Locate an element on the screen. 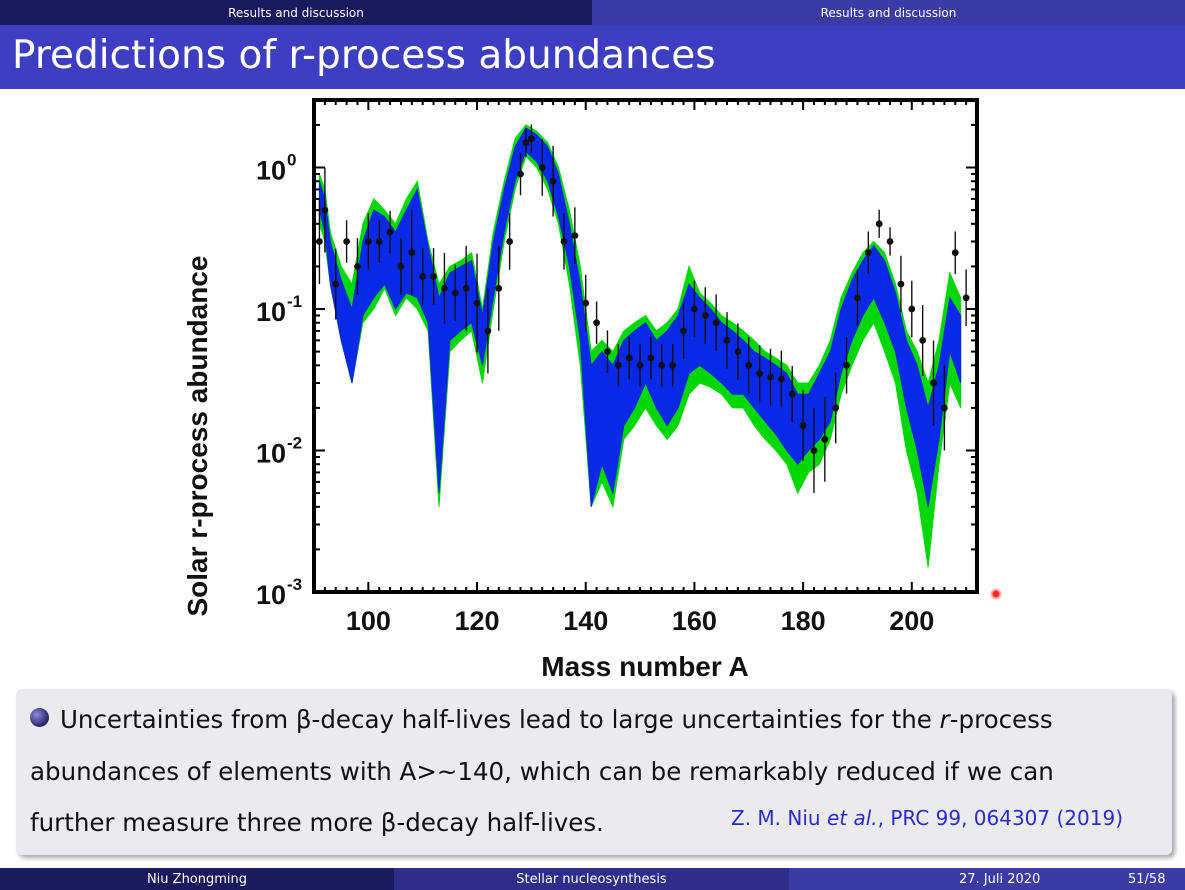 Image resolution: width=1185 pixels, height=890 pixels. x-tick-label: 100 is located at coordinates (368, 621).